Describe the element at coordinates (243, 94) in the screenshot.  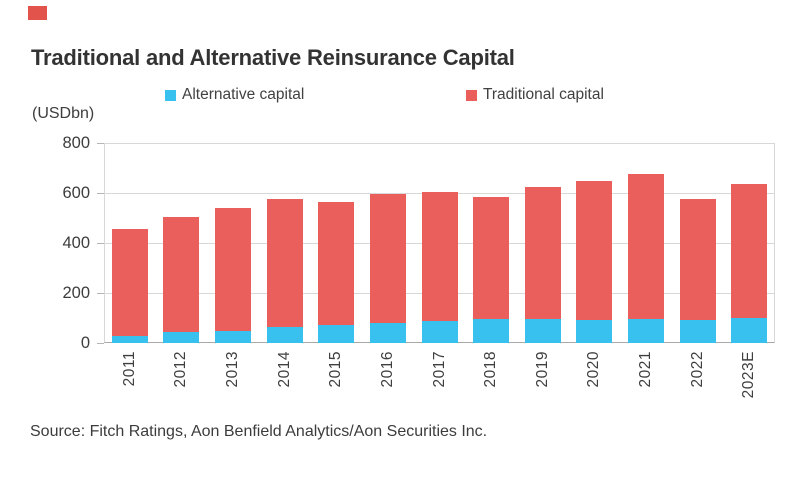
I see `legend-label-alternative: Alternative capital` at that location.